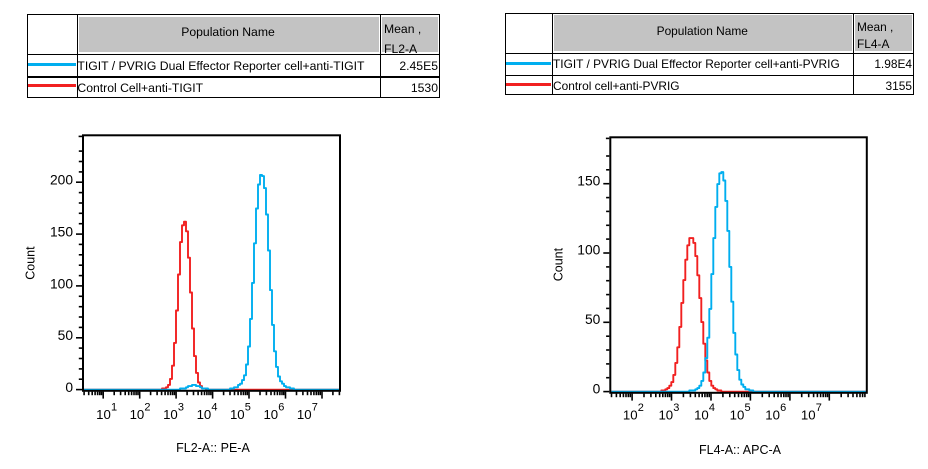 The height and width of the screenshot is (469, 928). What do you see at coordinates (740, 450) in the screenshot?
I see `svg-text: FL4-A:: APC-A` at bounding box center [740, 450].